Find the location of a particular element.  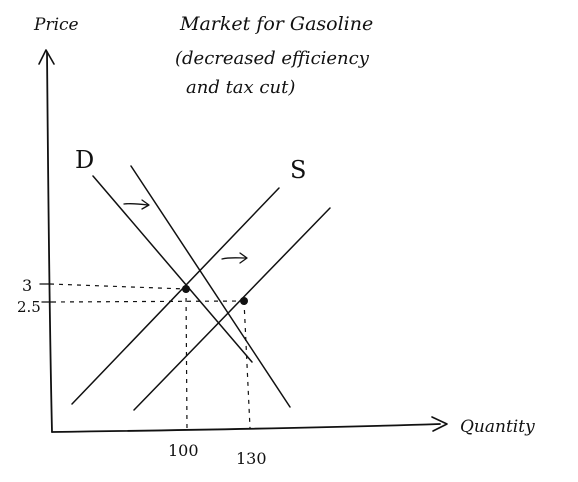

title-line-3: and tax cut) is located at coordinates (240, 87).